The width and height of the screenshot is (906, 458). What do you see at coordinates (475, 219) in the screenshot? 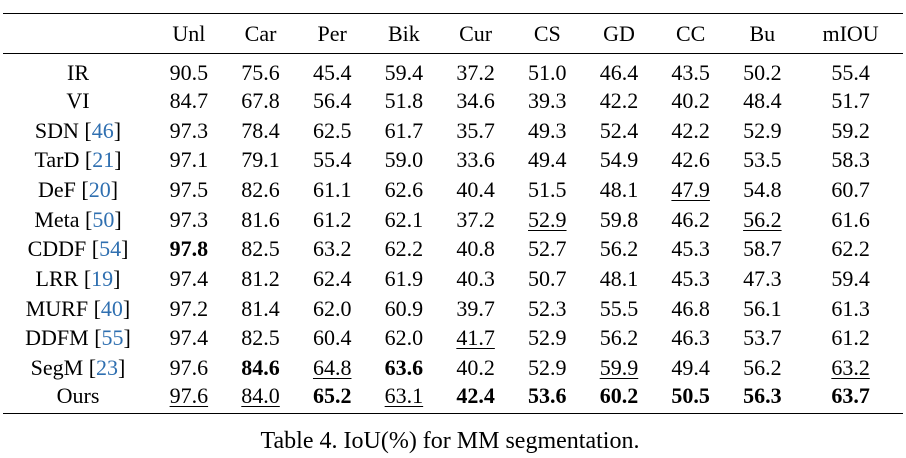
I see `cell-value: 37.2` at bounding box center [475, 219].